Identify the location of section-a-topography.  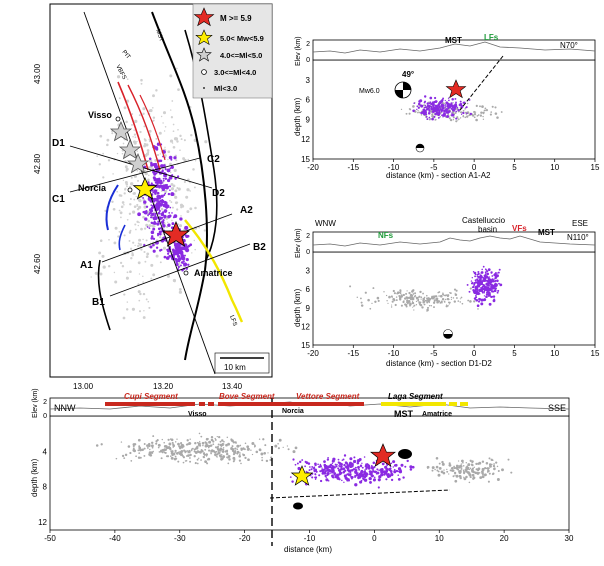
(454, 47).